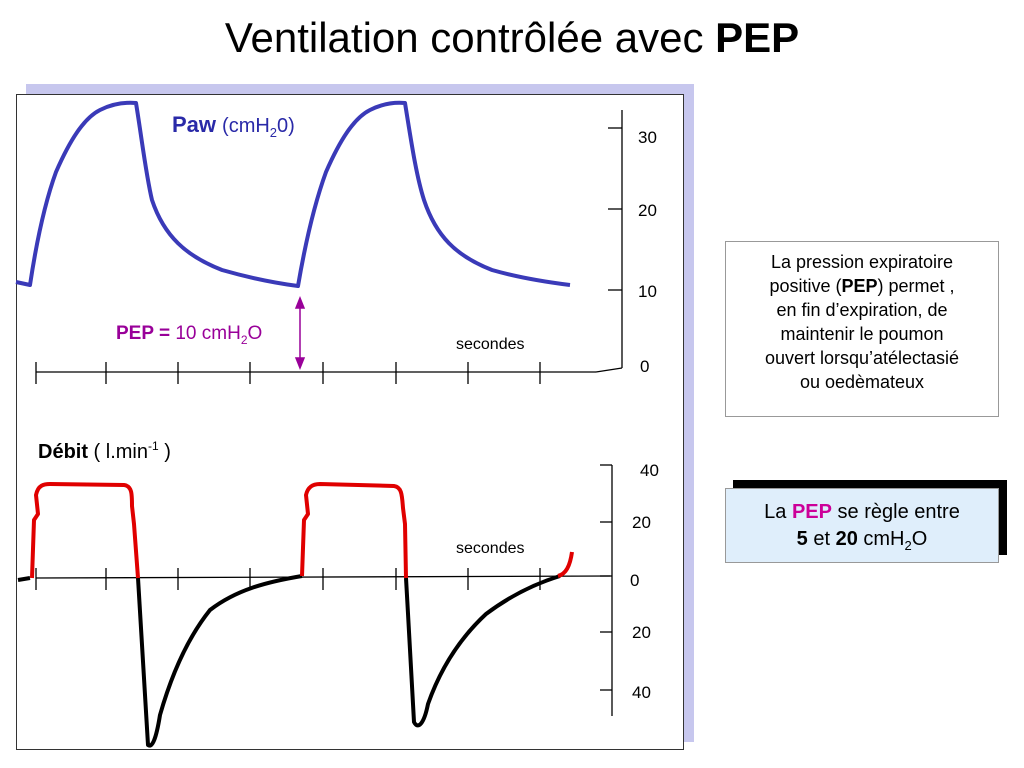 The width and height of the screenshot is (1024, 768). What do you see at coordinates (634, 580) in the screenshot?
I see `flow-tick-0: 0` at bounding box center [634, 580].